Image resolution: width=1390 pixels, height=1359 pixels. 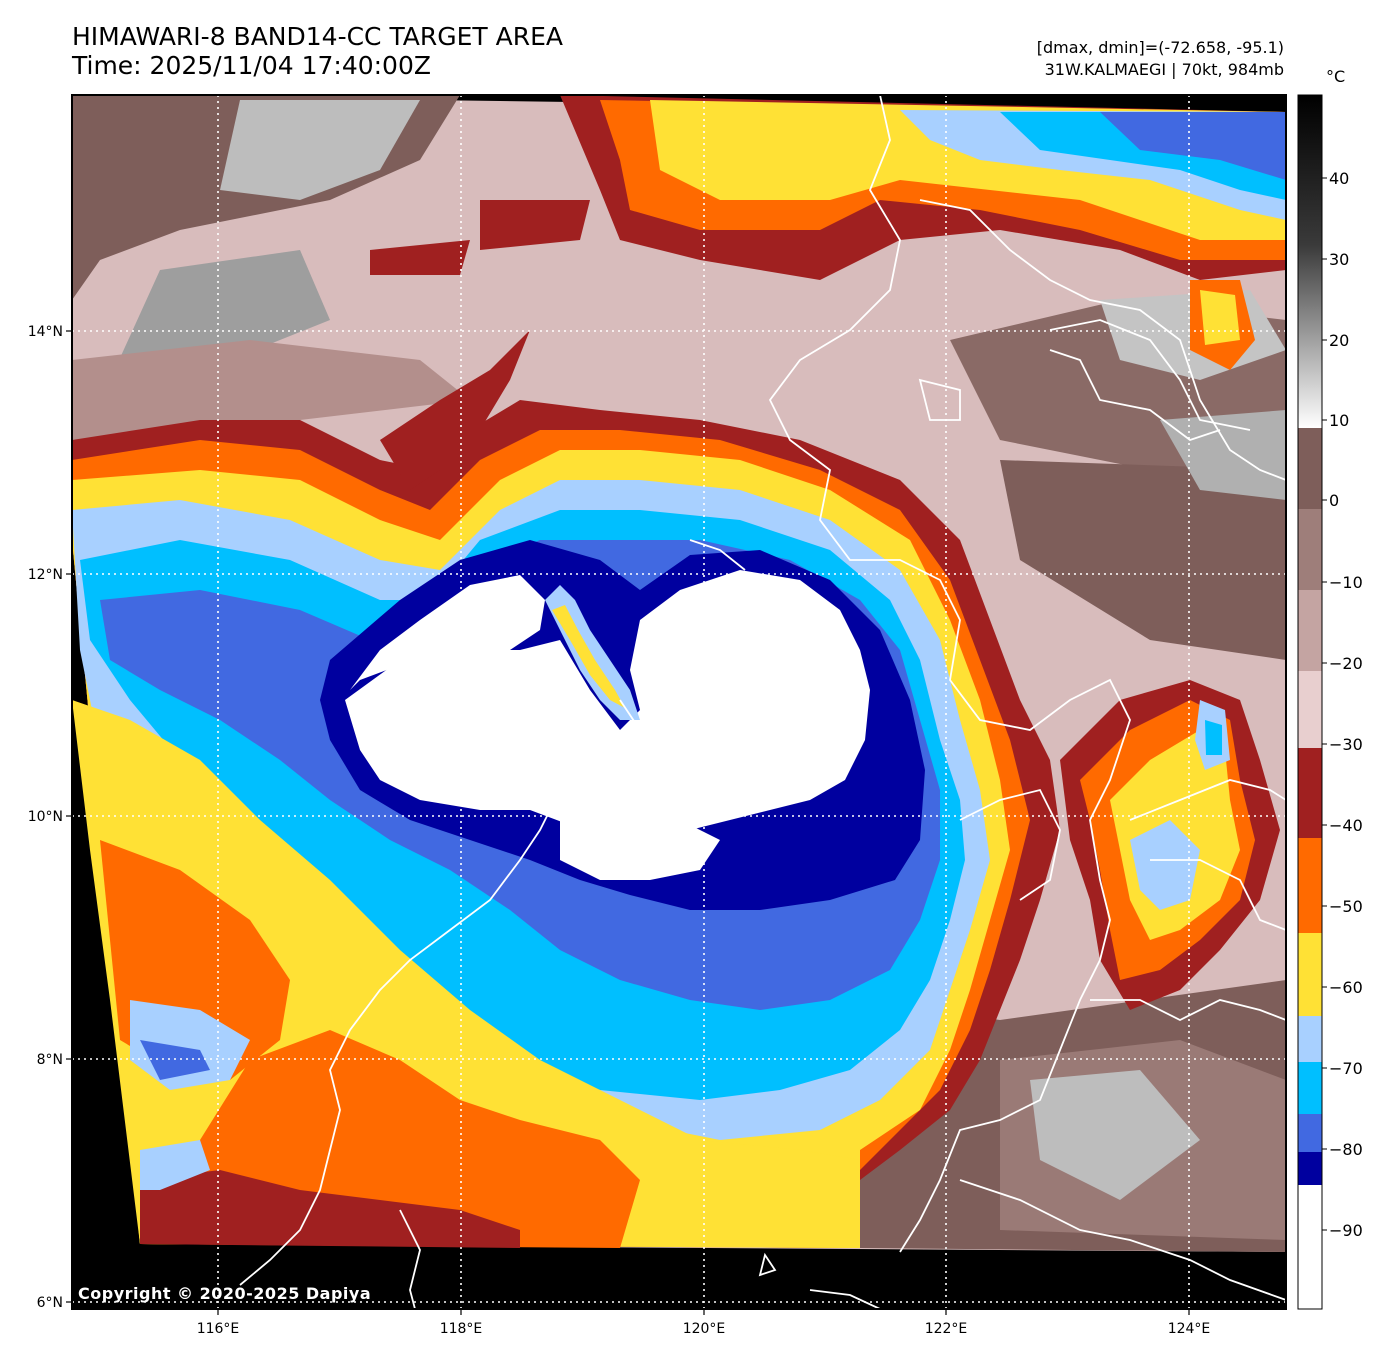 I want to click on lon-label: 122°E, so click(x=946, y=1329).